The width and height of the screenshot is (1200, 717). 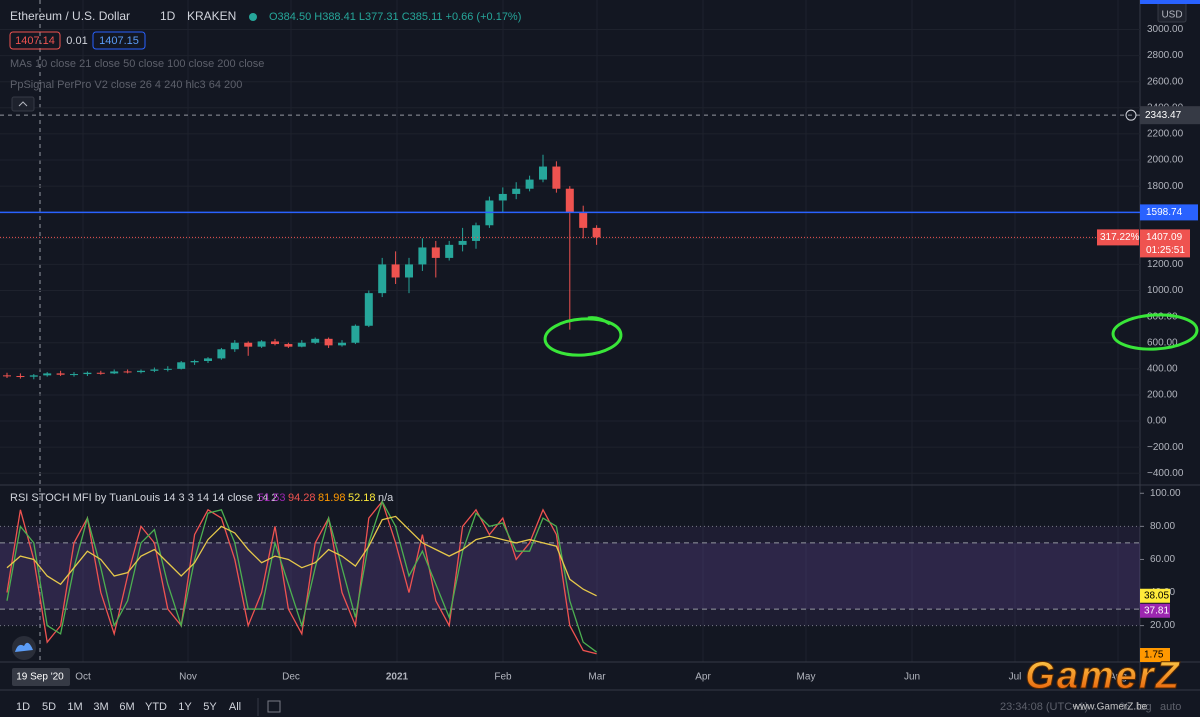 I want to click on y-tick-label: 2600.00, so click(x=1165, y=81).